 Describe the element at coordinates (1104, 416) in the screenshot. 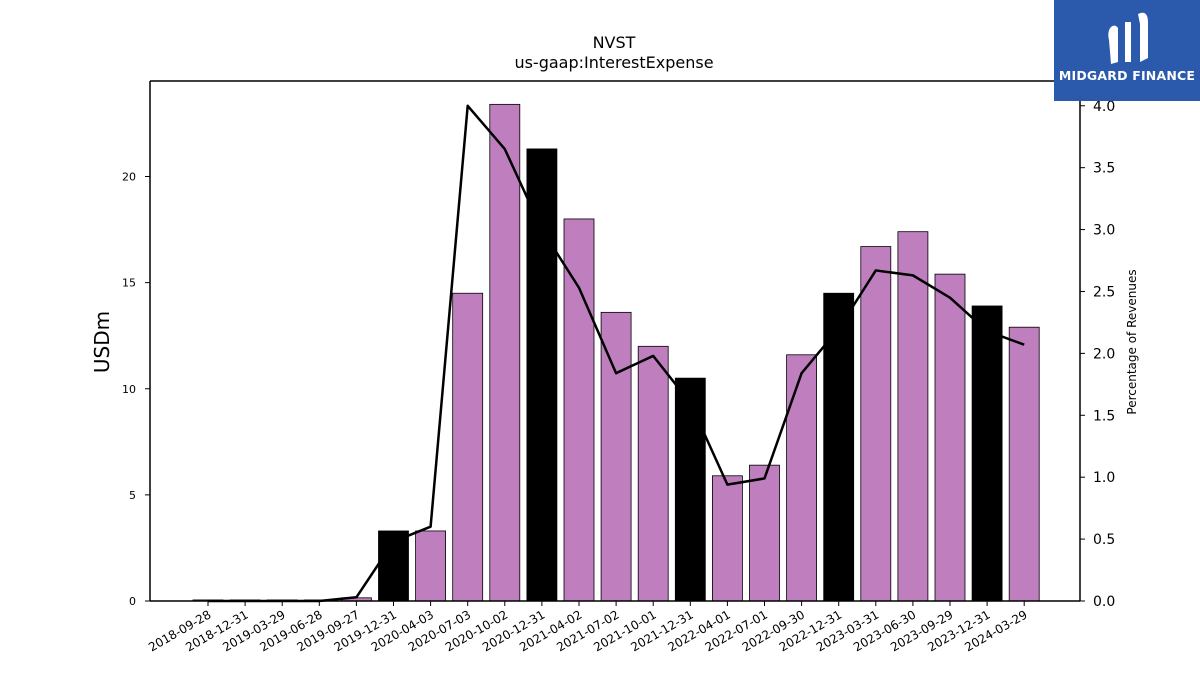

I see `y2-tick-label: 1.5` at that location.